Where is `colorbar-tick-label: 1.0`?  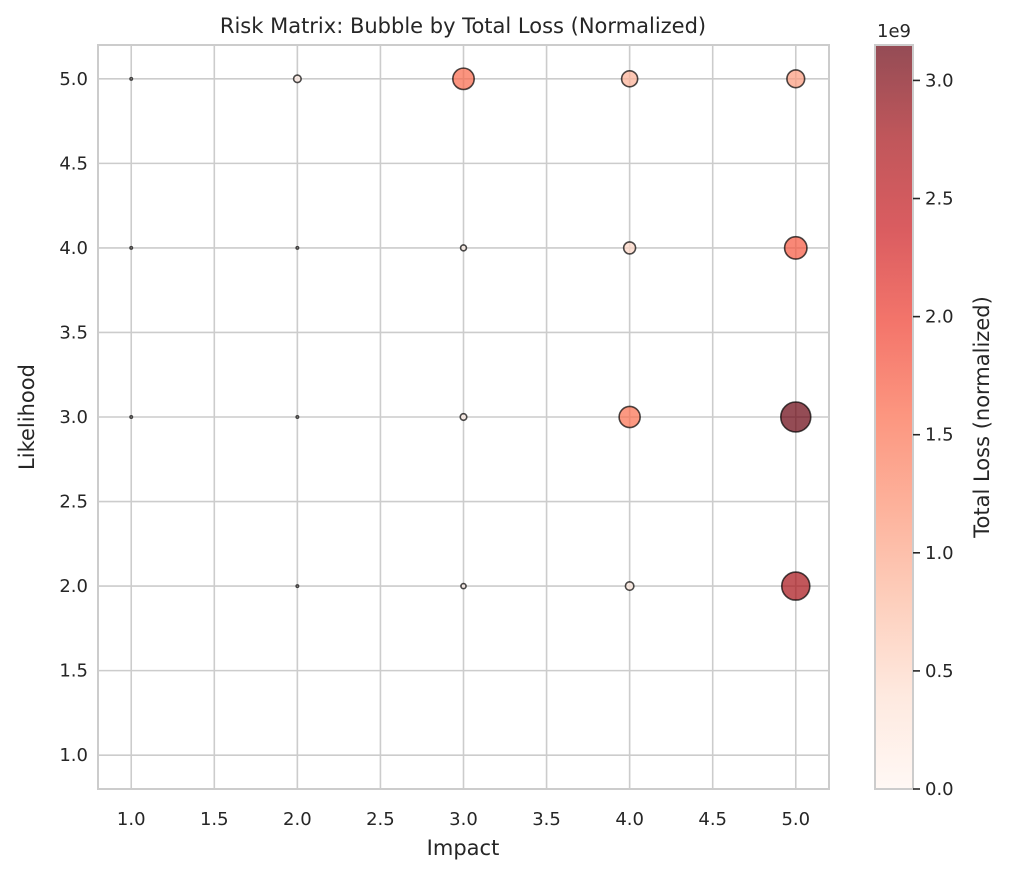 colorbar-tick-label: 1.0 is located at coordinates (939, 553).